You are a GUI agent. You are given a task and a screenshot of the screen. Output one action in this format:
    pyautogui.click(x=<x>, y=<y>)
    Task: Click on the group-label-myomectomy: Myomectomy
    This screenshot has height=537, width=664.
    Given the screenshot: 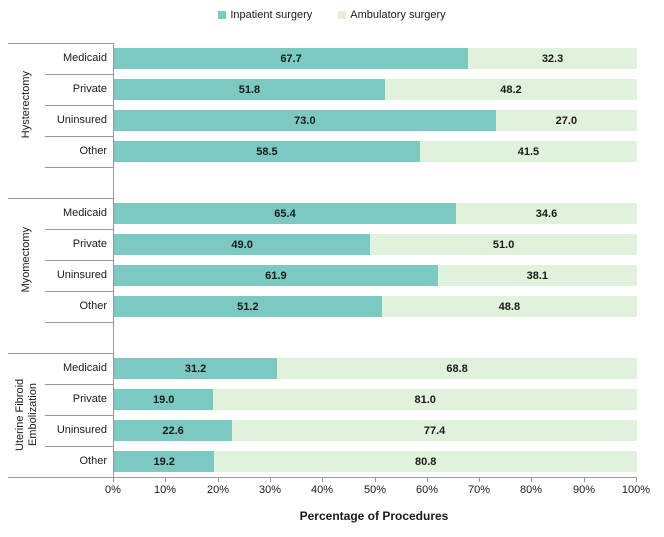 What is the action you would take?
    pyautogui.click(x=26, y=260)
    